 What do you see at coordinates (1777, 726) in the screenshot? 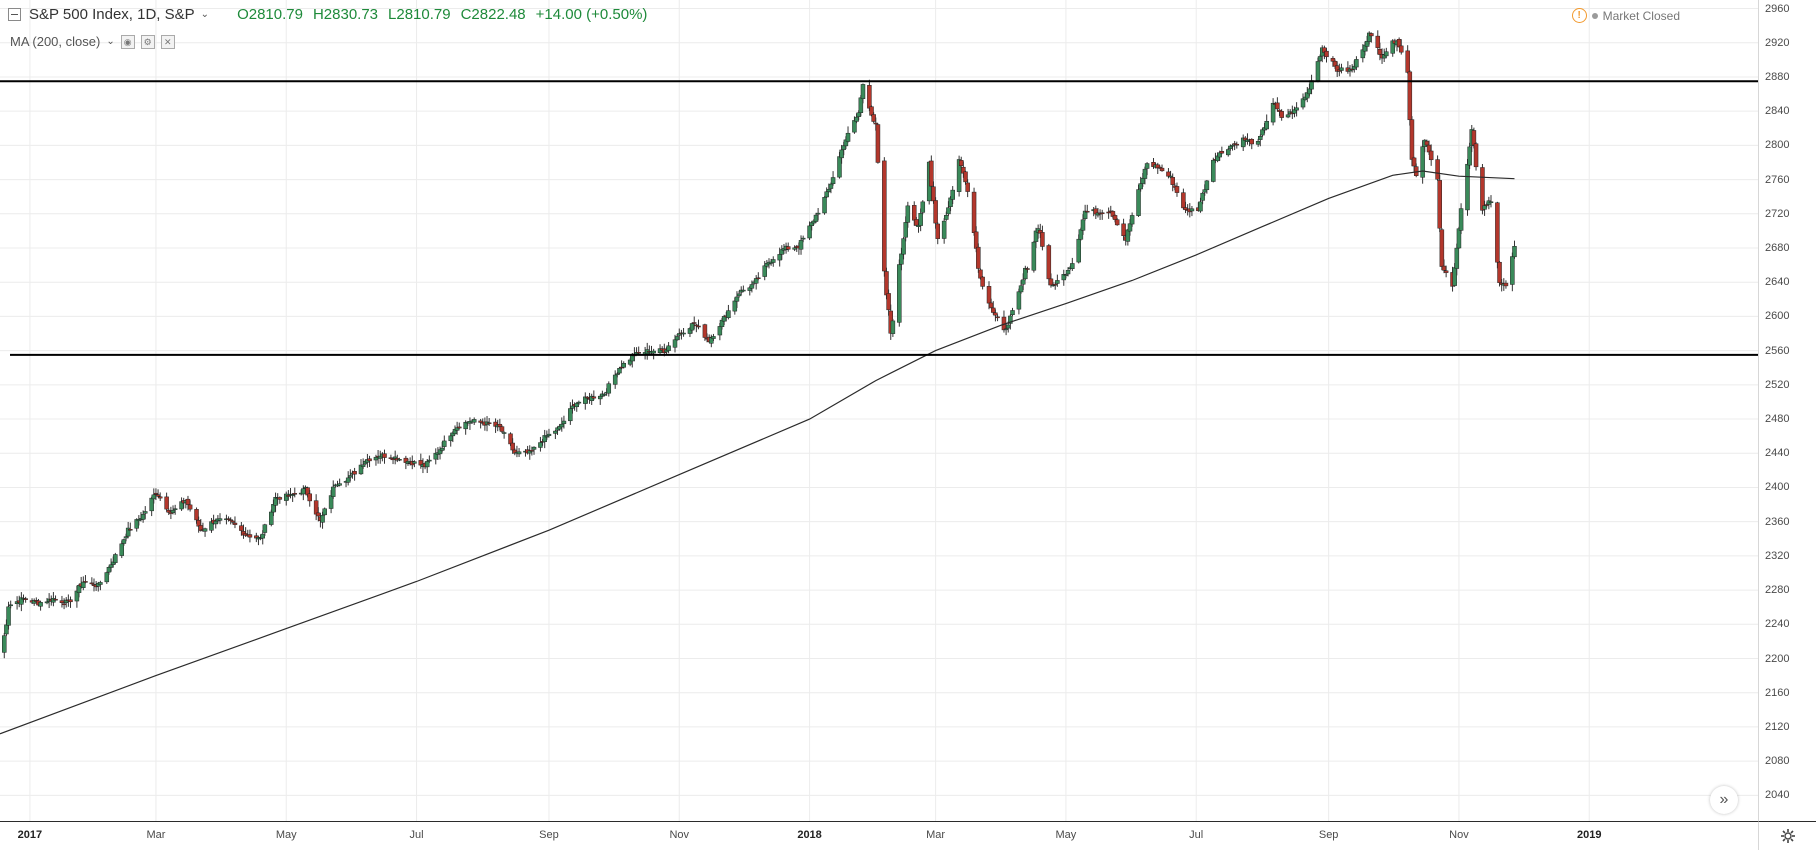
I see `price-tick-label: 2120` at bounding box center [1777, 726].